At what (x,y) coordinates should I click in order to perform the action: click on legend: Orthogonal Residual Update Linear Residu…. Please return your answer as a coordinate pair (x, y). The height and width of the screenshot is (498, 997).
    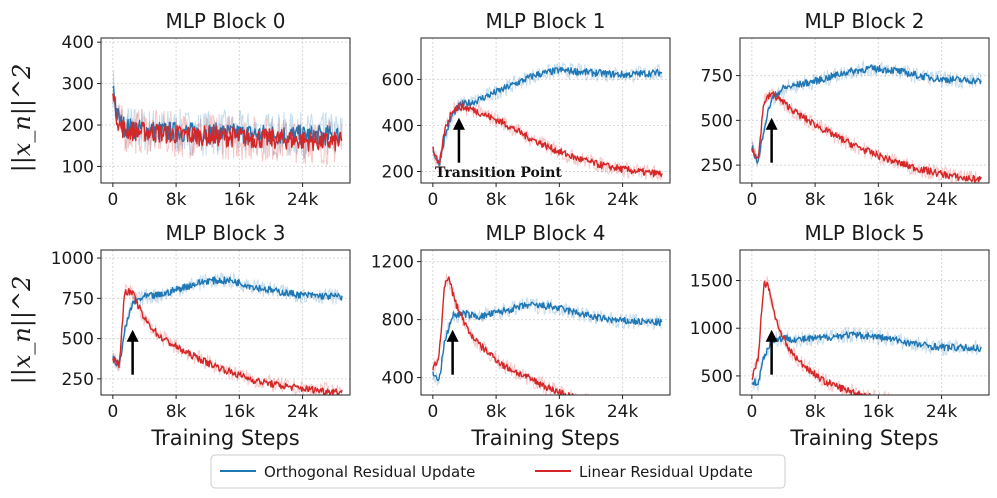
    Looking at the image, I should click on (498, 471).